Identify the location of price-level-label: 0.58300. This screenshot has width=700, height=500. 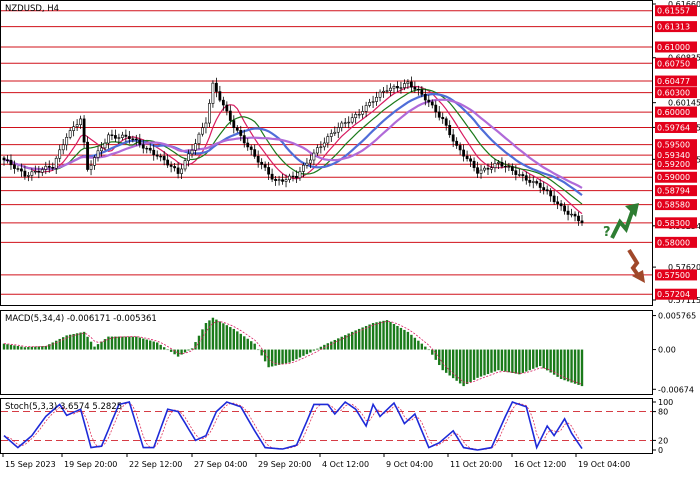
(673, 223).